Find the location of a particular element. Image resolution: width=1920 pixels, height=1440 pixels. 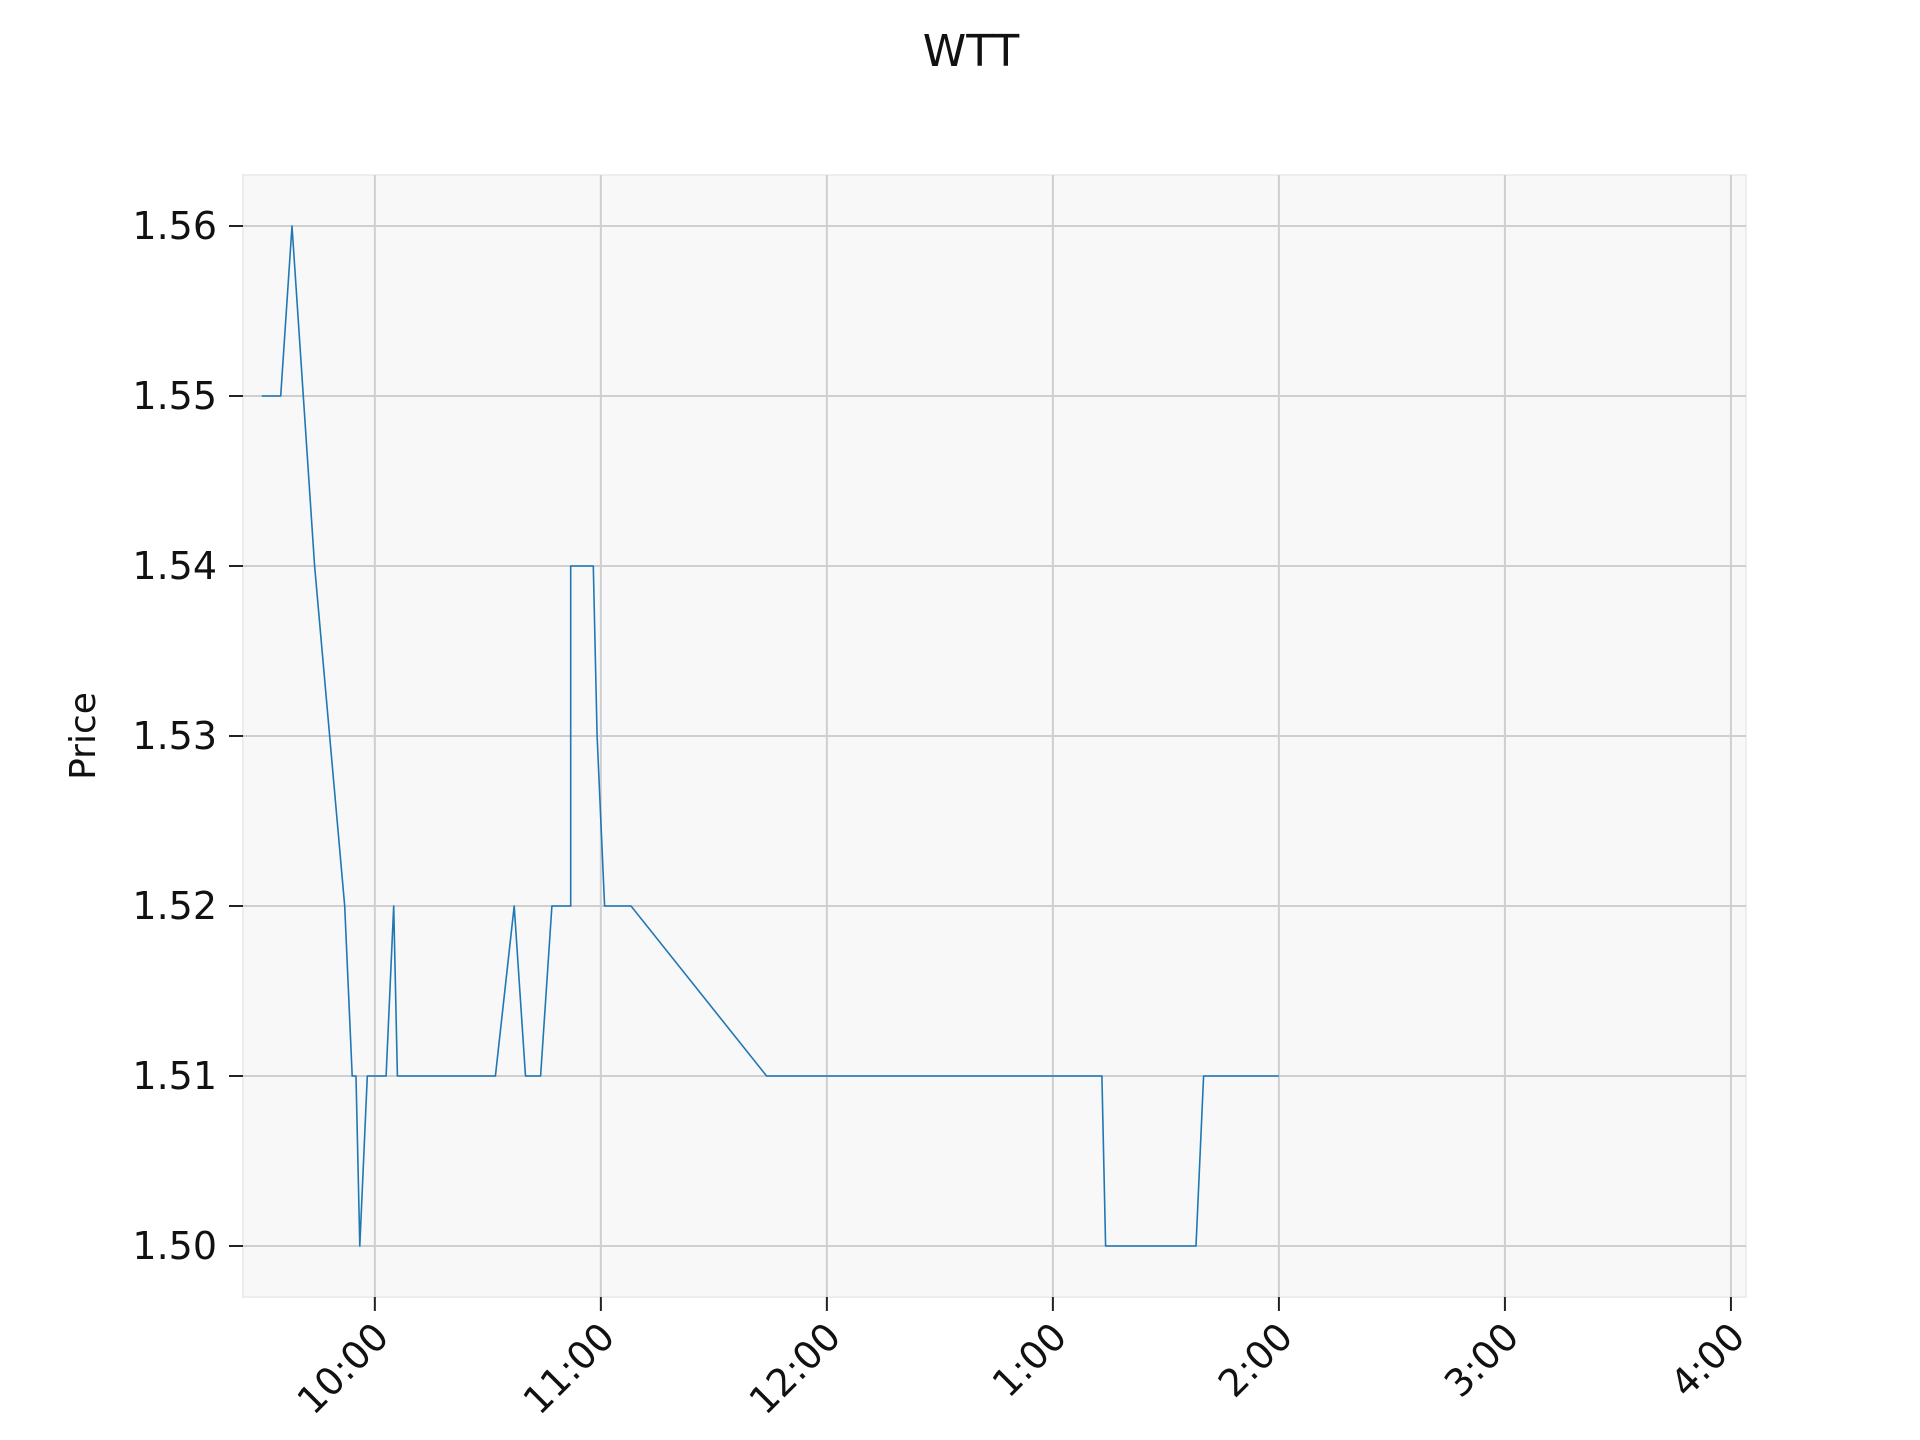

x-tick-label: 11:00 is located at coordinates (569, 1368).